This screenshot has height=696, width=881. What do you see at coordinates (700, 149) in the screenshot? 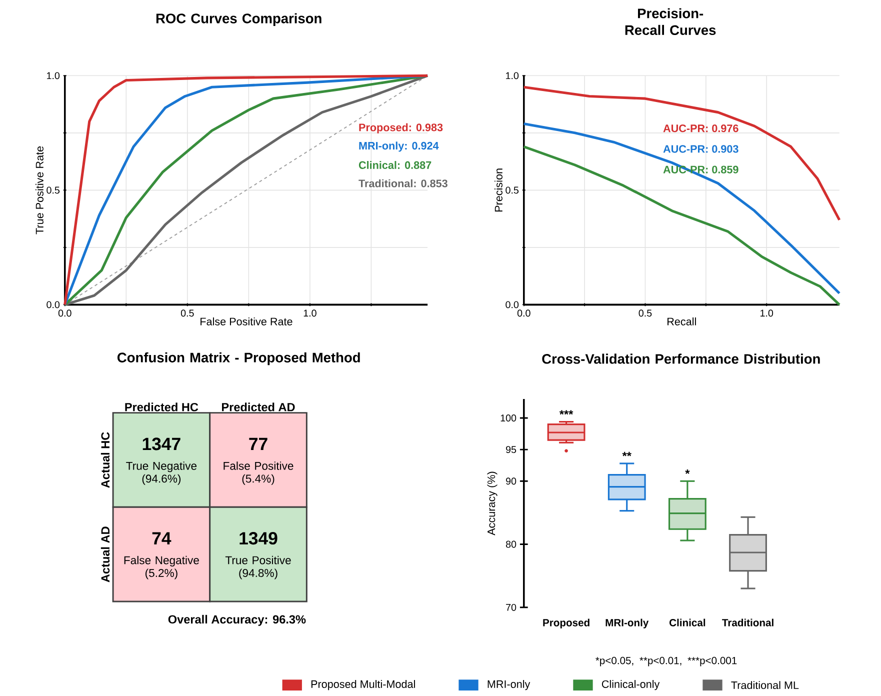
I see `annotation: AUC-PR: 0.903` at bounding box center [700, 149].